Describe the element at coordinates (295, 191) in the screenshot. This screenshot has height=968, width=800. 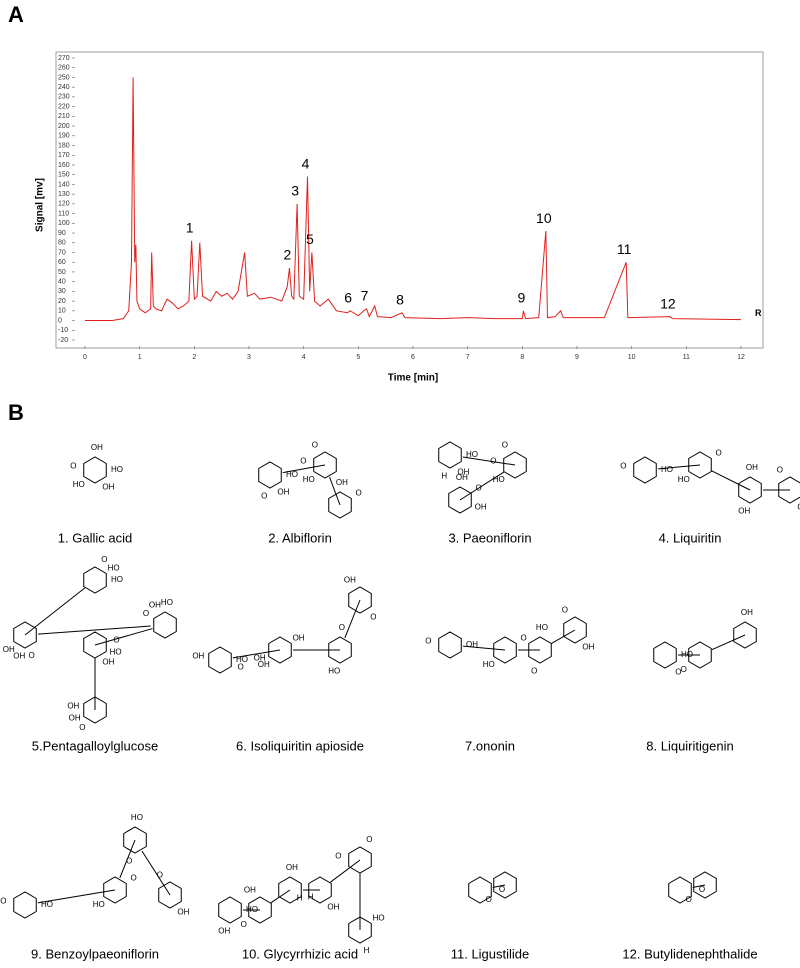
I see `peak-label: 3` at that location.